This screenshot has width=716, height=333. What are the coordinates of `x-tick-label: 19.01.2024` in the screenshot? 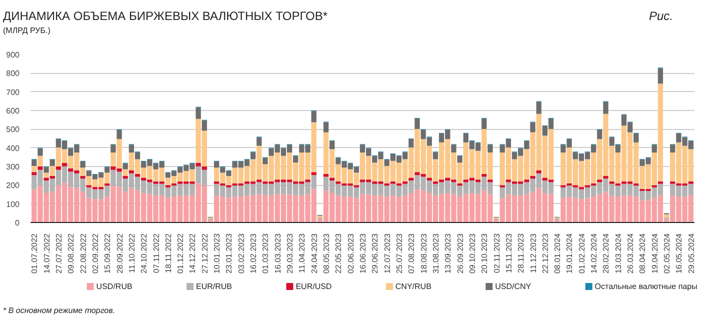 It's located at (569, 253).